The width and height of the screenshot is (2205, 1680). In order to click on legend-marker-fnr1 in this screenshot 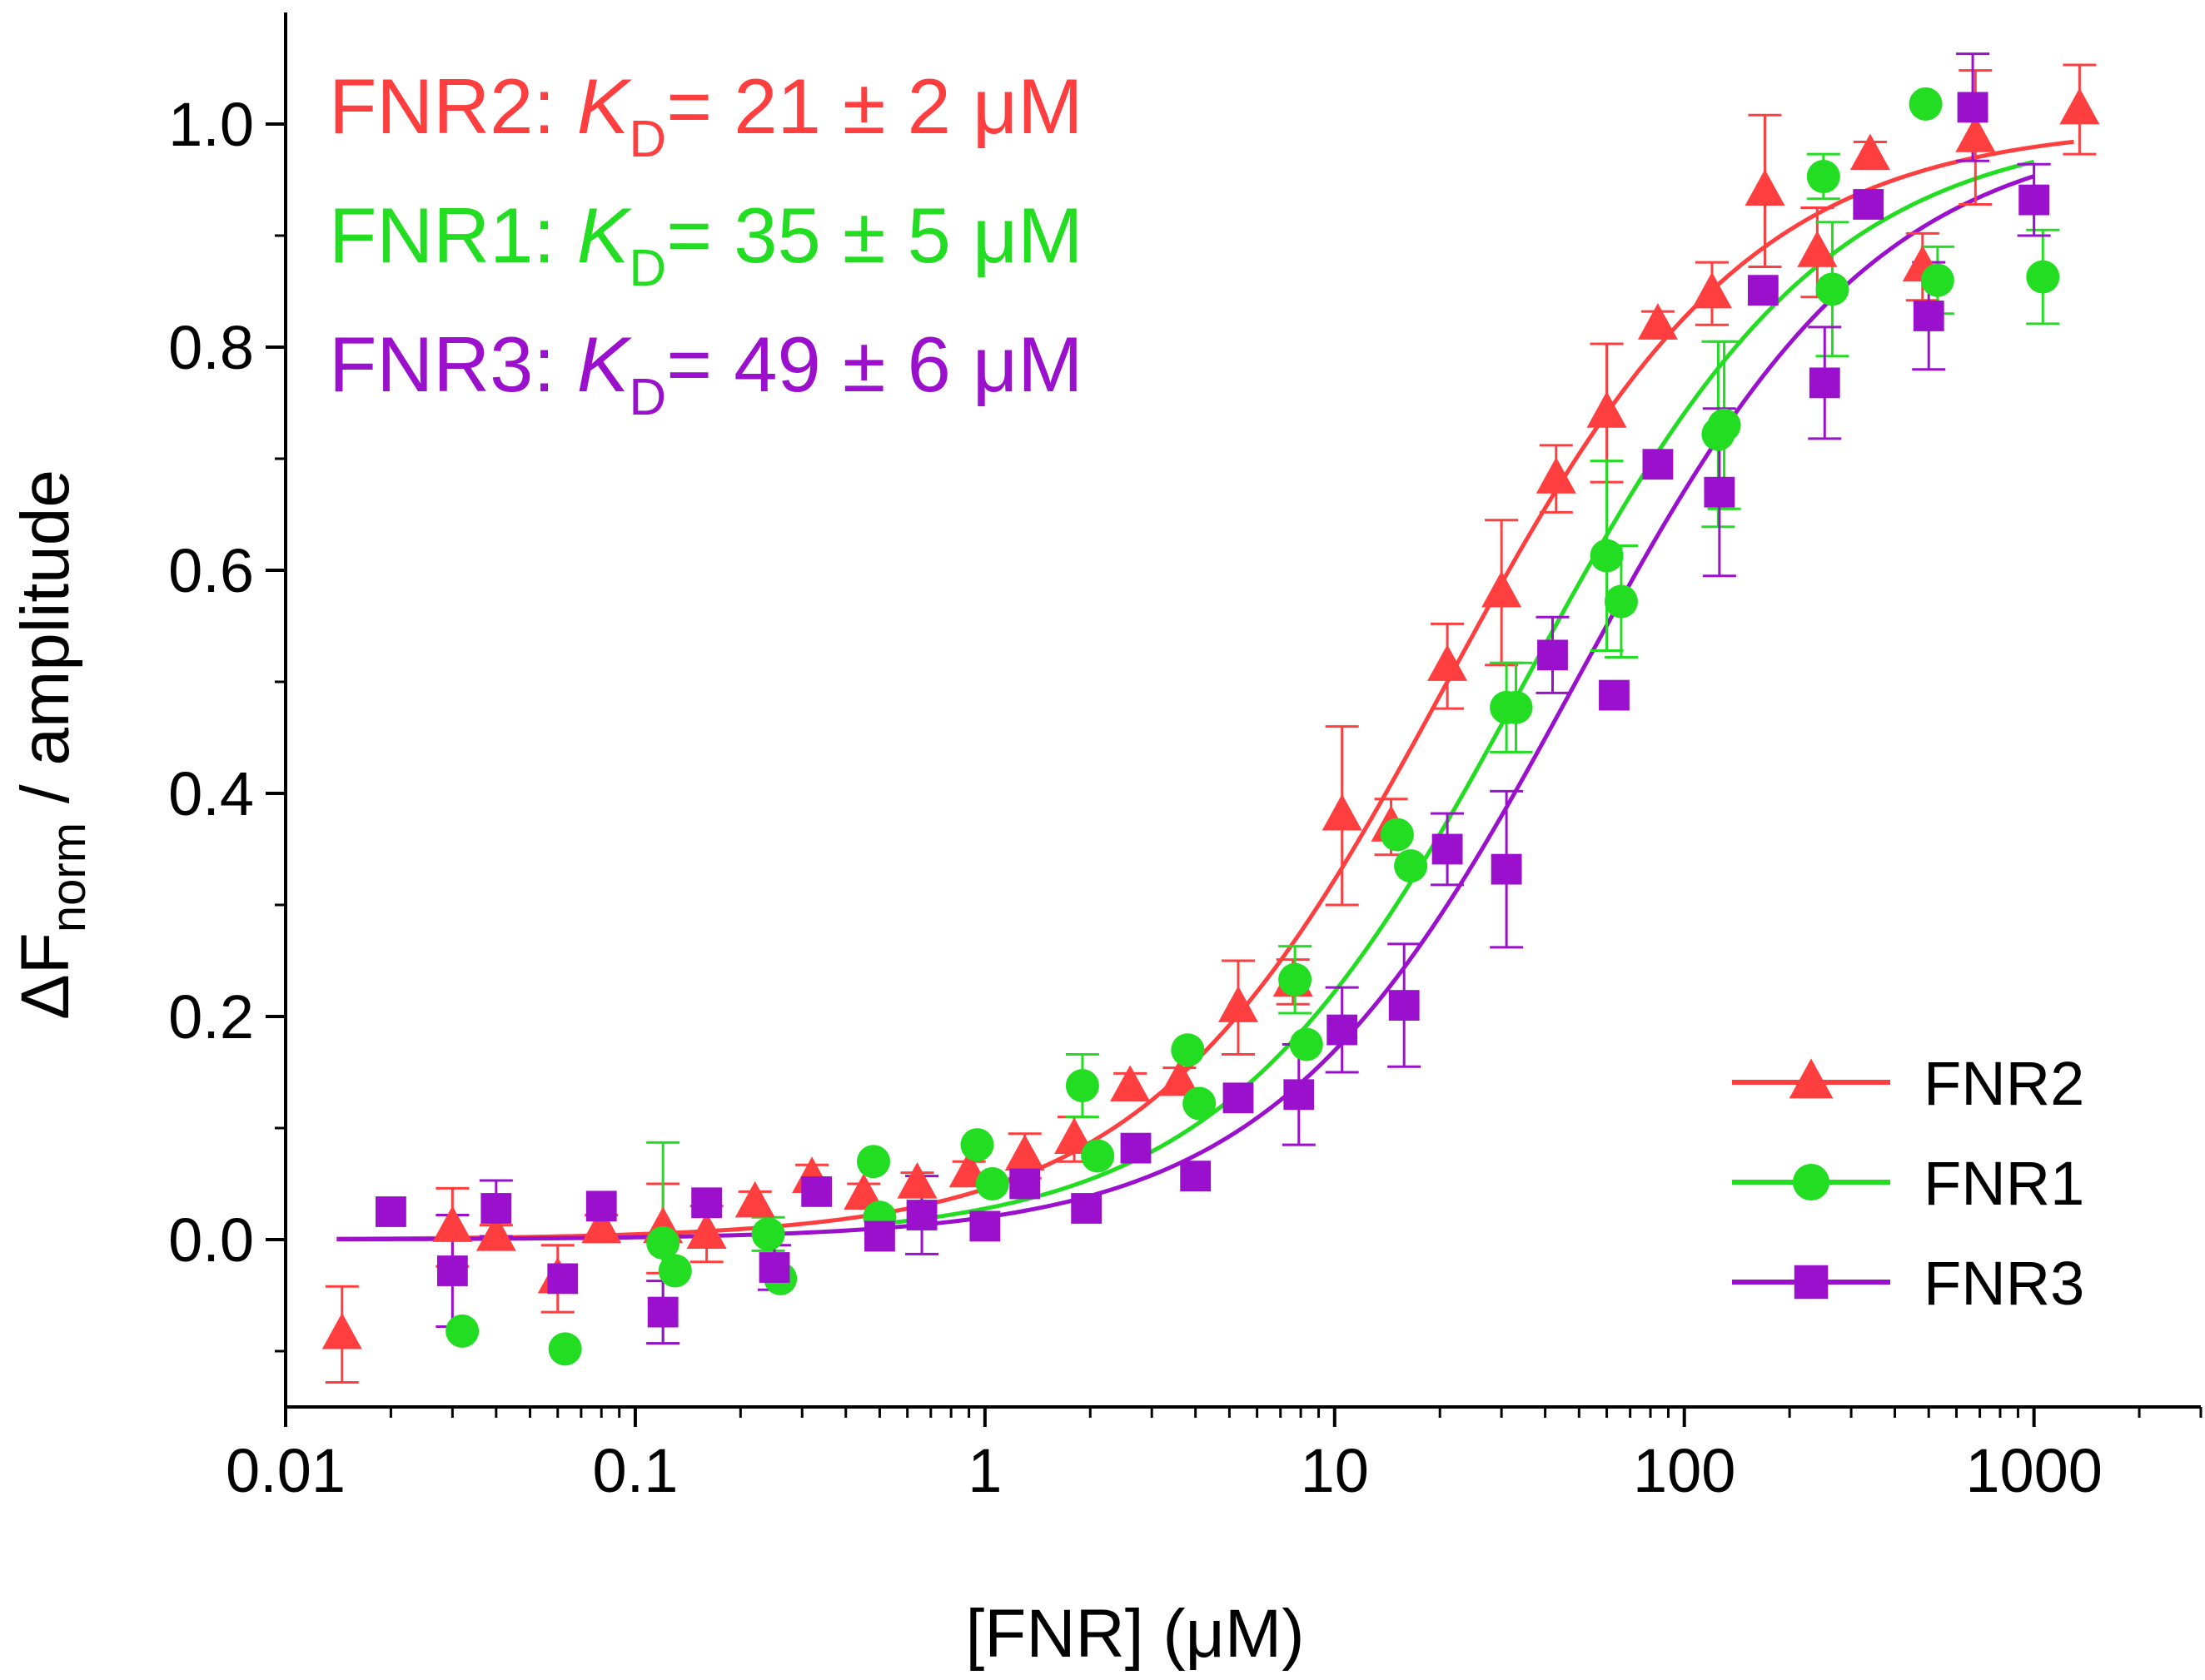, I will do `click(1811, 1182)`.